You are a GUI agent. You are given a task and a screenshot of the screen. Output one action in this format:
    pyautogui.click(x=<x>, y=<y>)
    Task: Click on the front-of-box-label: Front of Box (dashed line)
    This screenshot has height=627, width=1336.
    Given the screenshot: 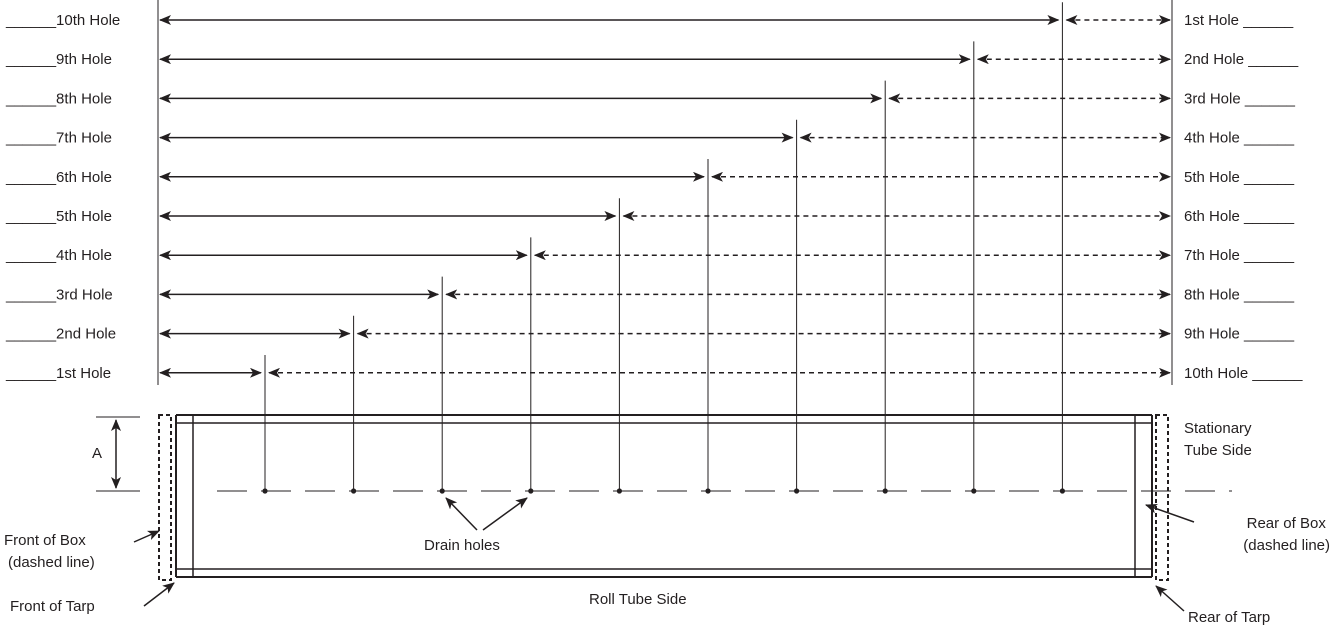 What is the action you would take?
    pyautogui.click(x=49, y=551)
    